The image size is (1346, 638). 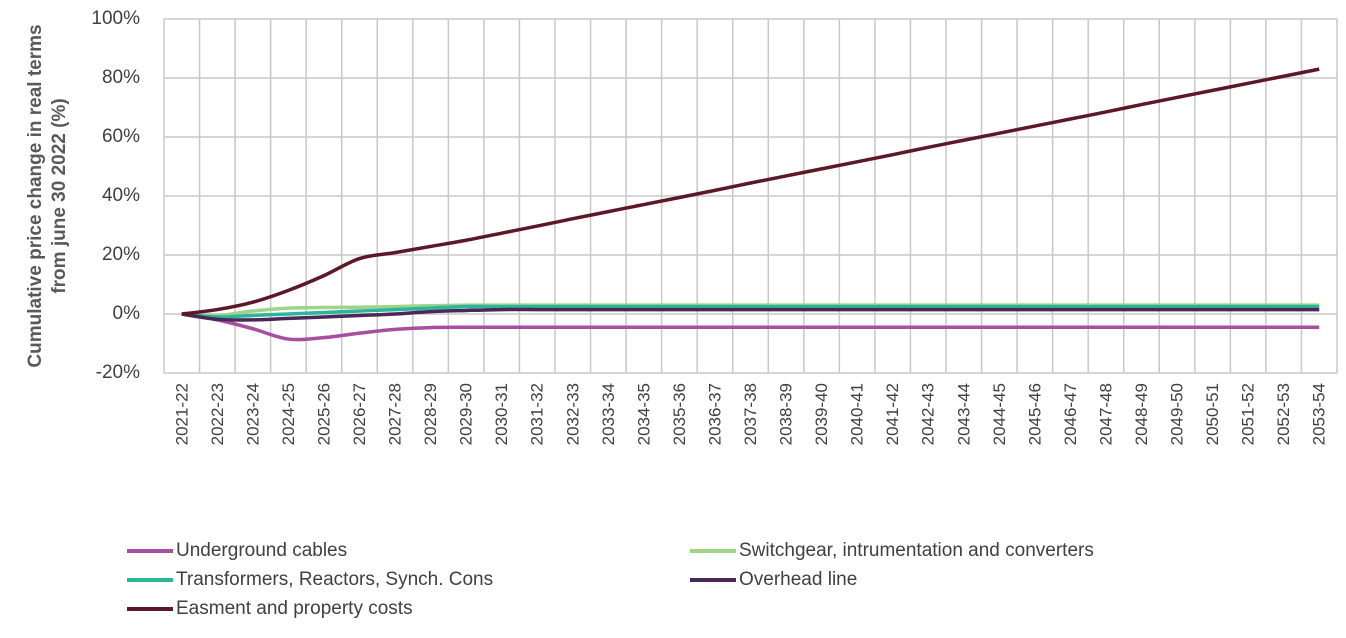 What do you see at coordinates (1141, 414) in the screenshot?
I see `x-tick-label: 2048-49` at bounding box center [1141, 414].